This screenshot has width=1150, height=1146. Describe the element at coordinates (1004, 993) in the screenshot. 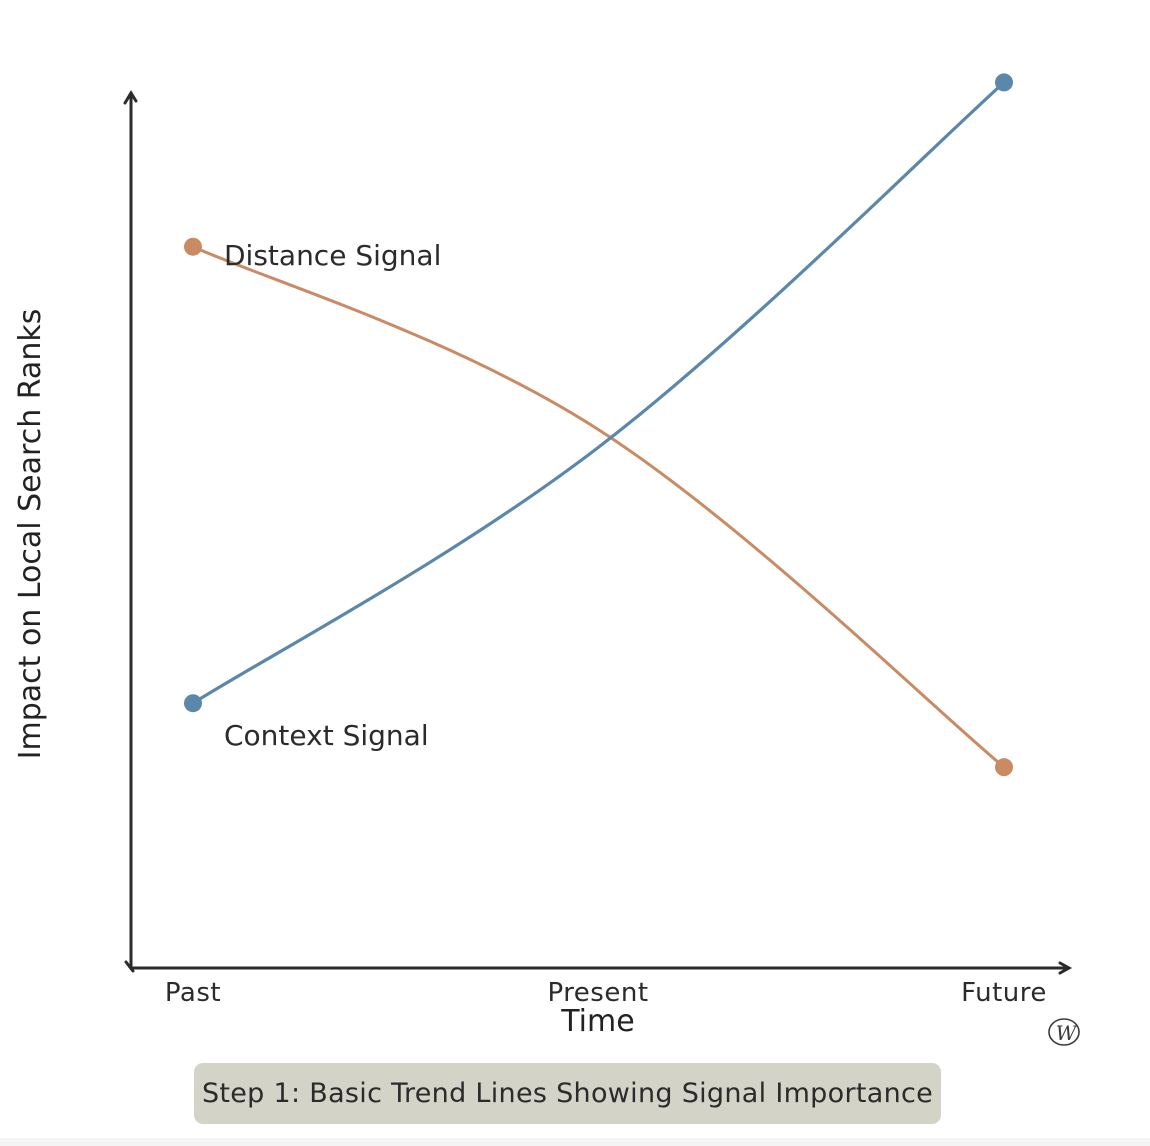

I see `x-tick-label-future: Future` at that location.